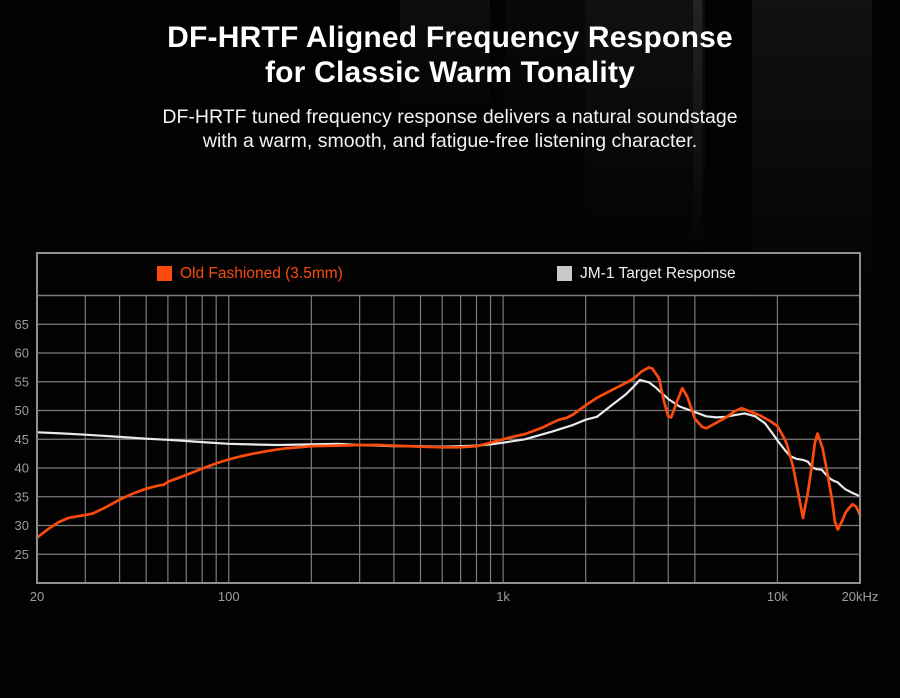 Image resolution: width=900 pixels, height=698 pixels. I want to click on y-axis-tick-label: 40, so click(22, 468).